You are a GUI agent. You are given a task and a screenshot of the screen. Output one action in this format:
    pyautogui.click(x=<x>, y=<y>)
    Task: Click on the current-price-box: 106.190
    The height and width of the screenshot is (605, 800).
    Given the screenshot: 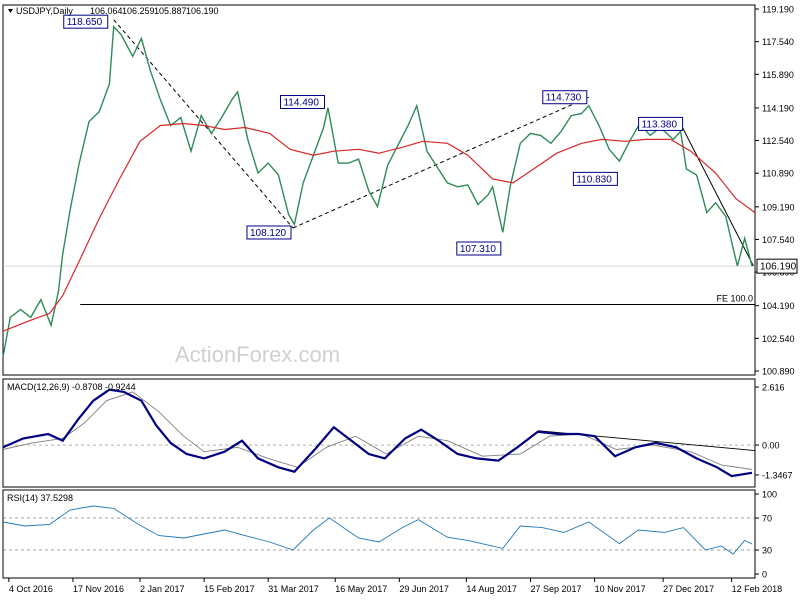 What is the action you would take?
    pyautogui.click(x=777, y=266)
    